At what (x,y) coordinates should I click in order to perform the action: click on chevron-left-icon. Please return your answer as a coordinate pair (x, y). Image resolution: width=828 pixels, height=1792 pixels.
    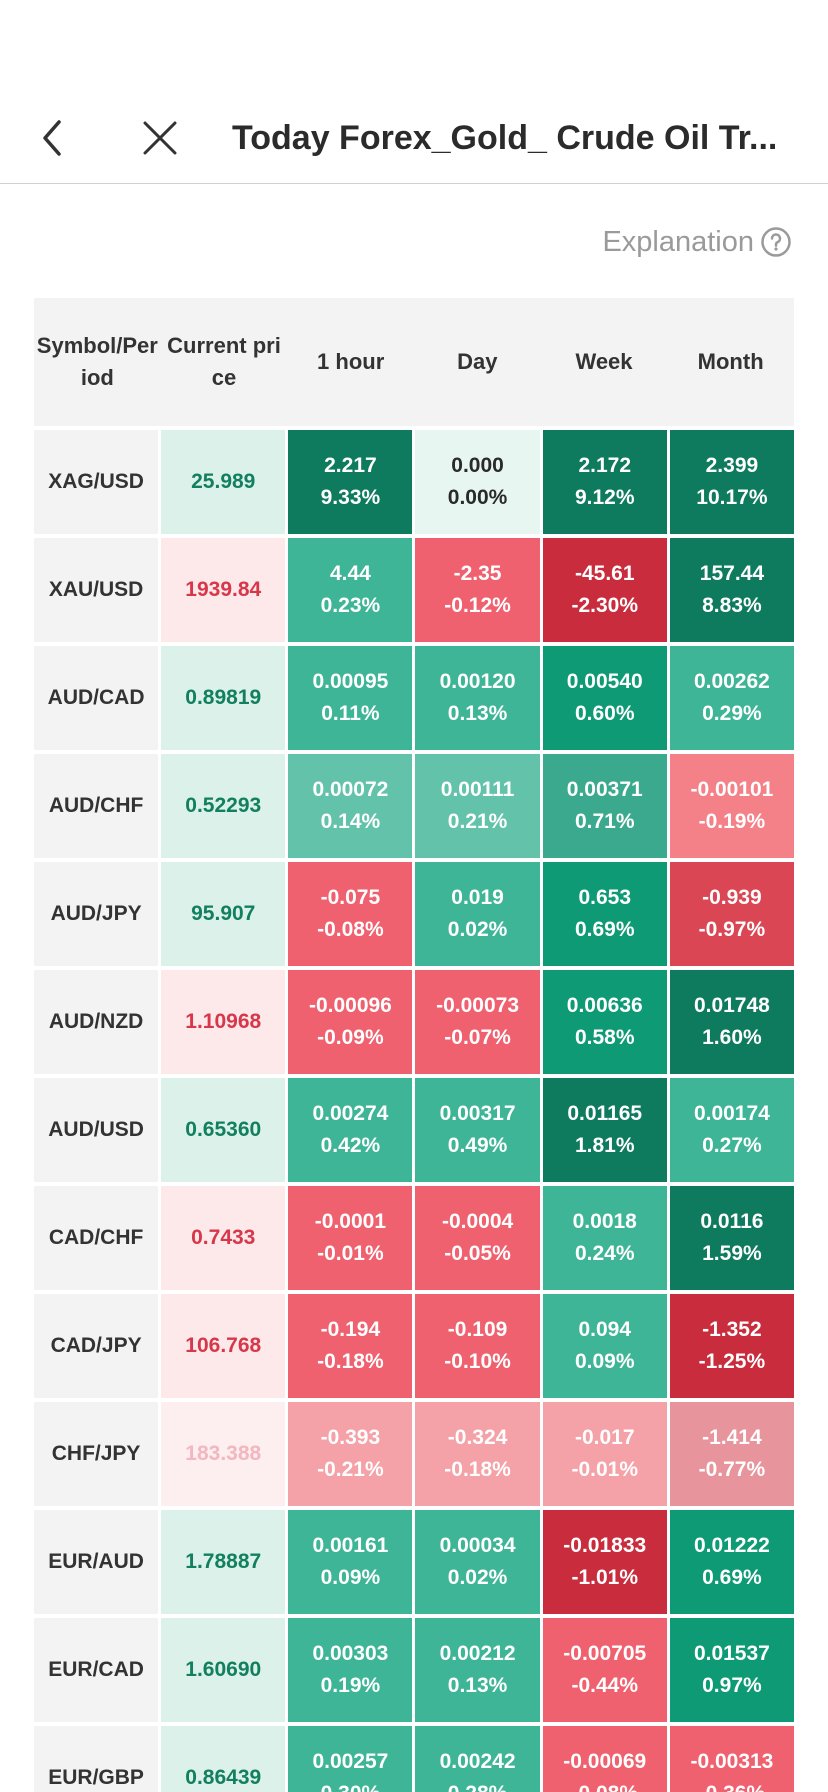
    Looking at the image, I should click on (52, 138).